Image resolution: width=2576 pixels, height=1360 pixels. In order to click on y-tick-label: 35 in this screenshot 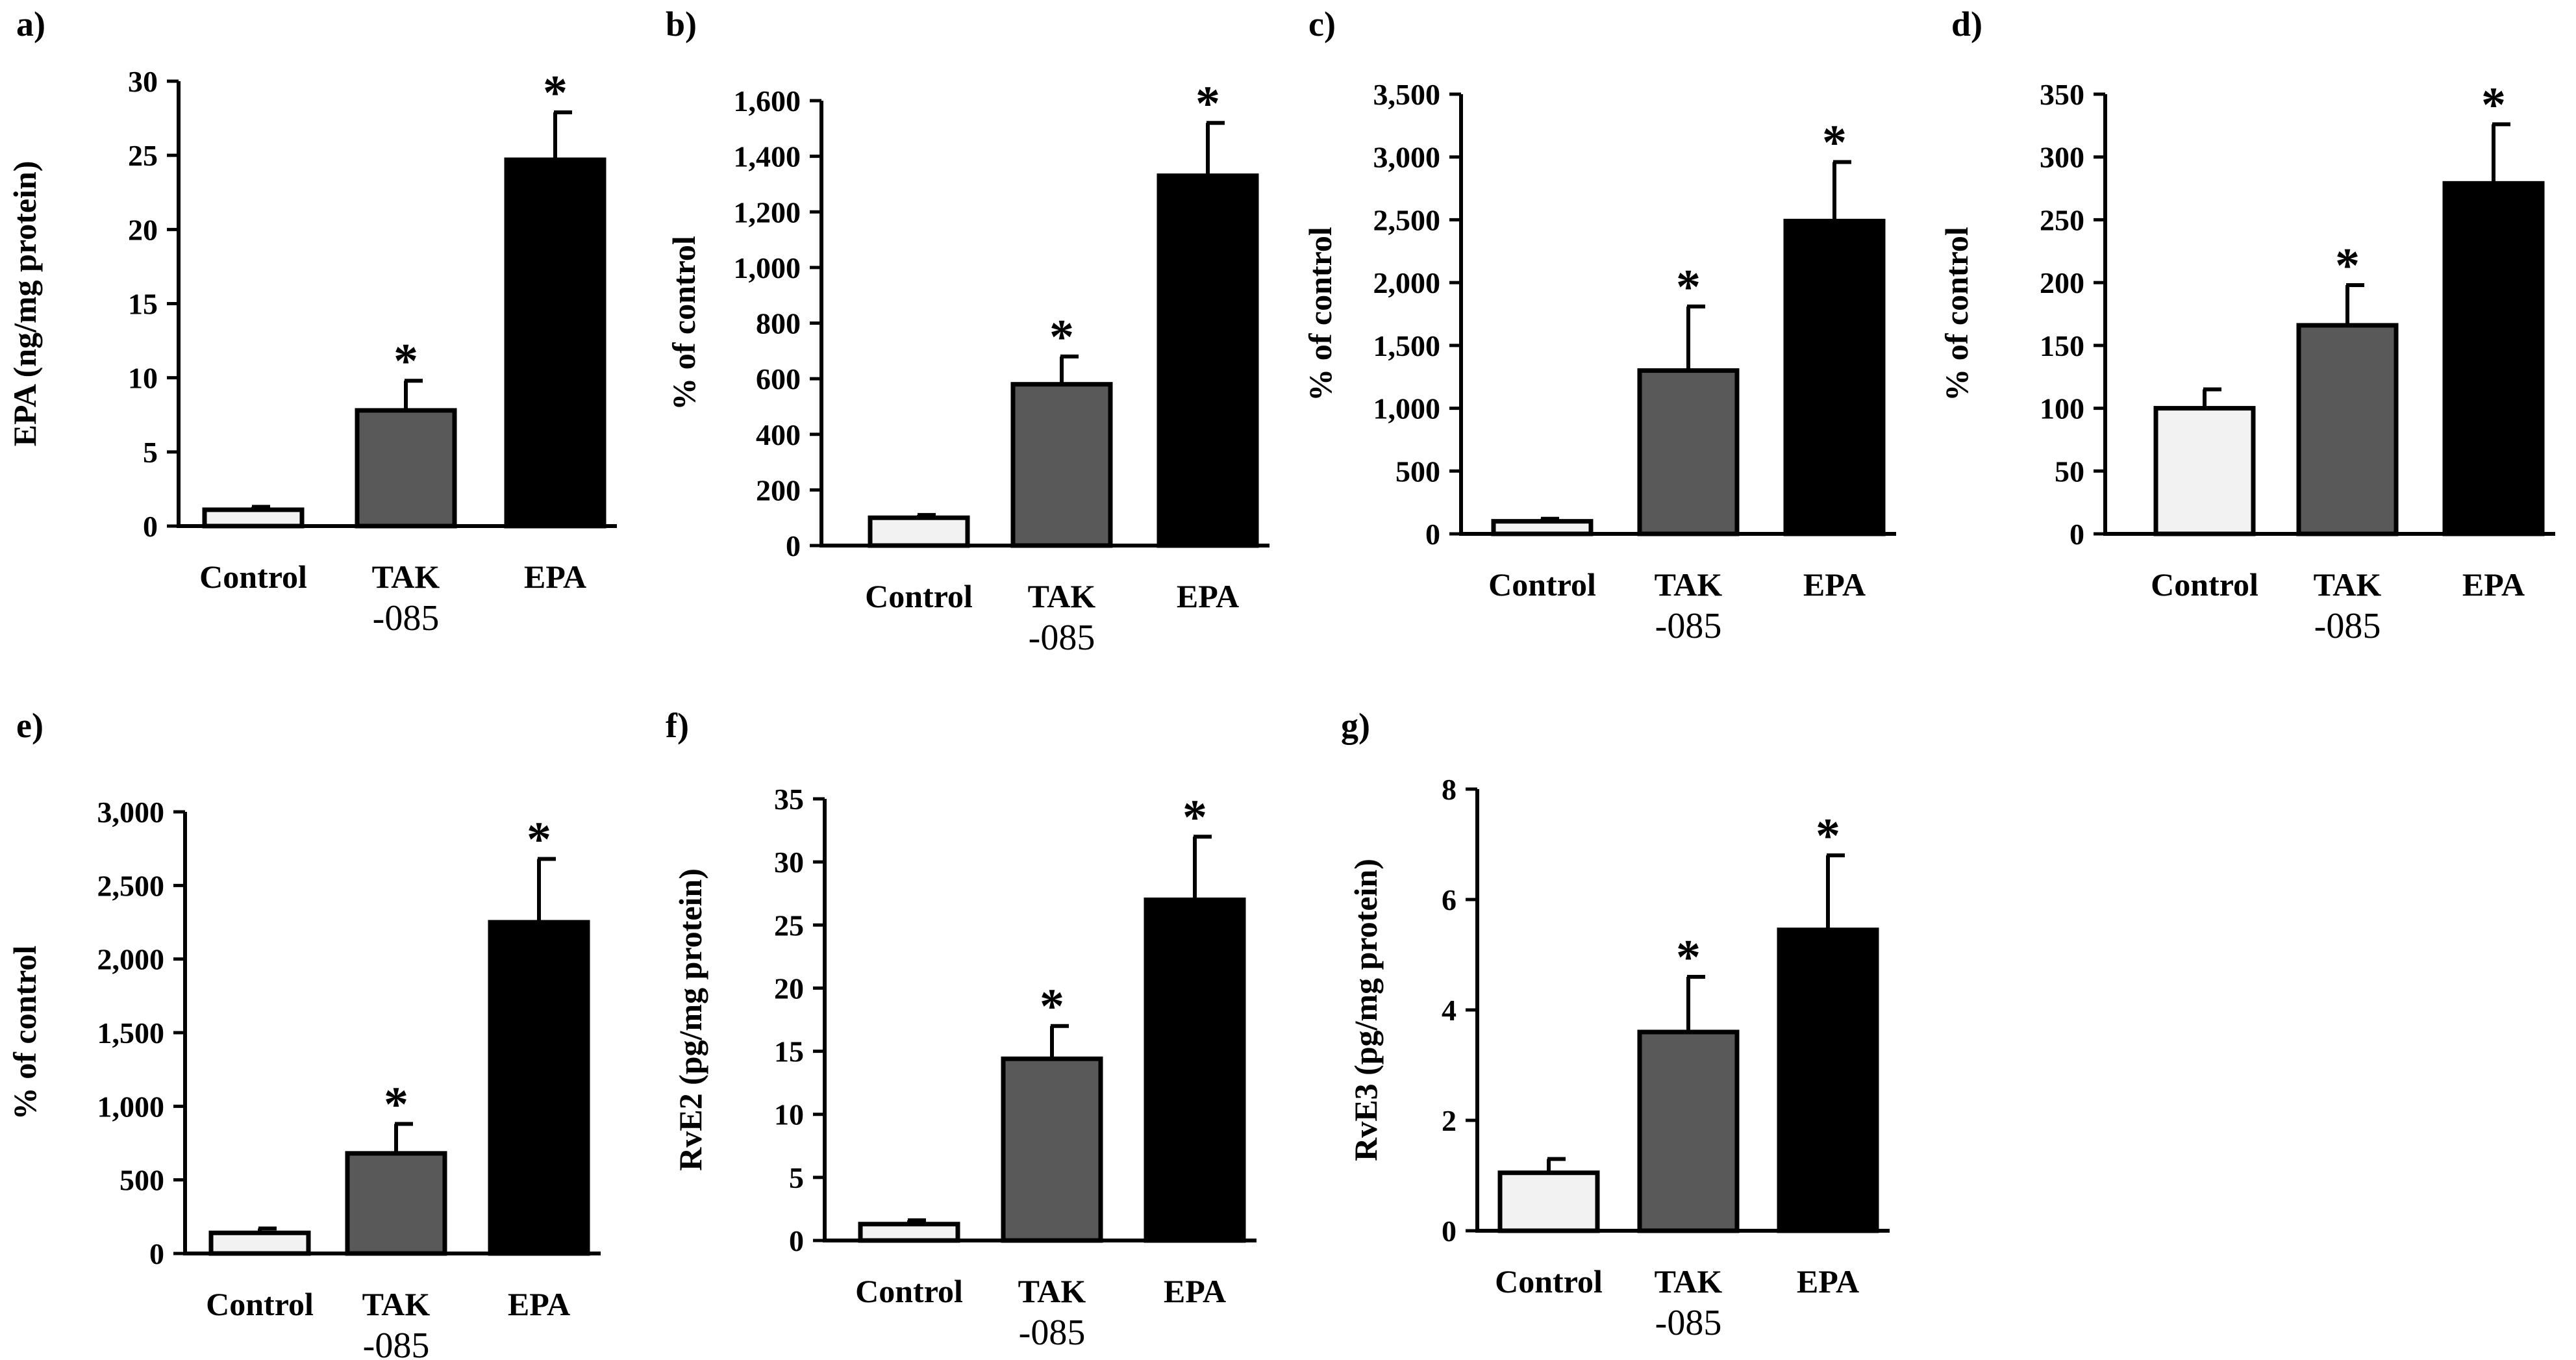, I will do `click(789, 799)`.